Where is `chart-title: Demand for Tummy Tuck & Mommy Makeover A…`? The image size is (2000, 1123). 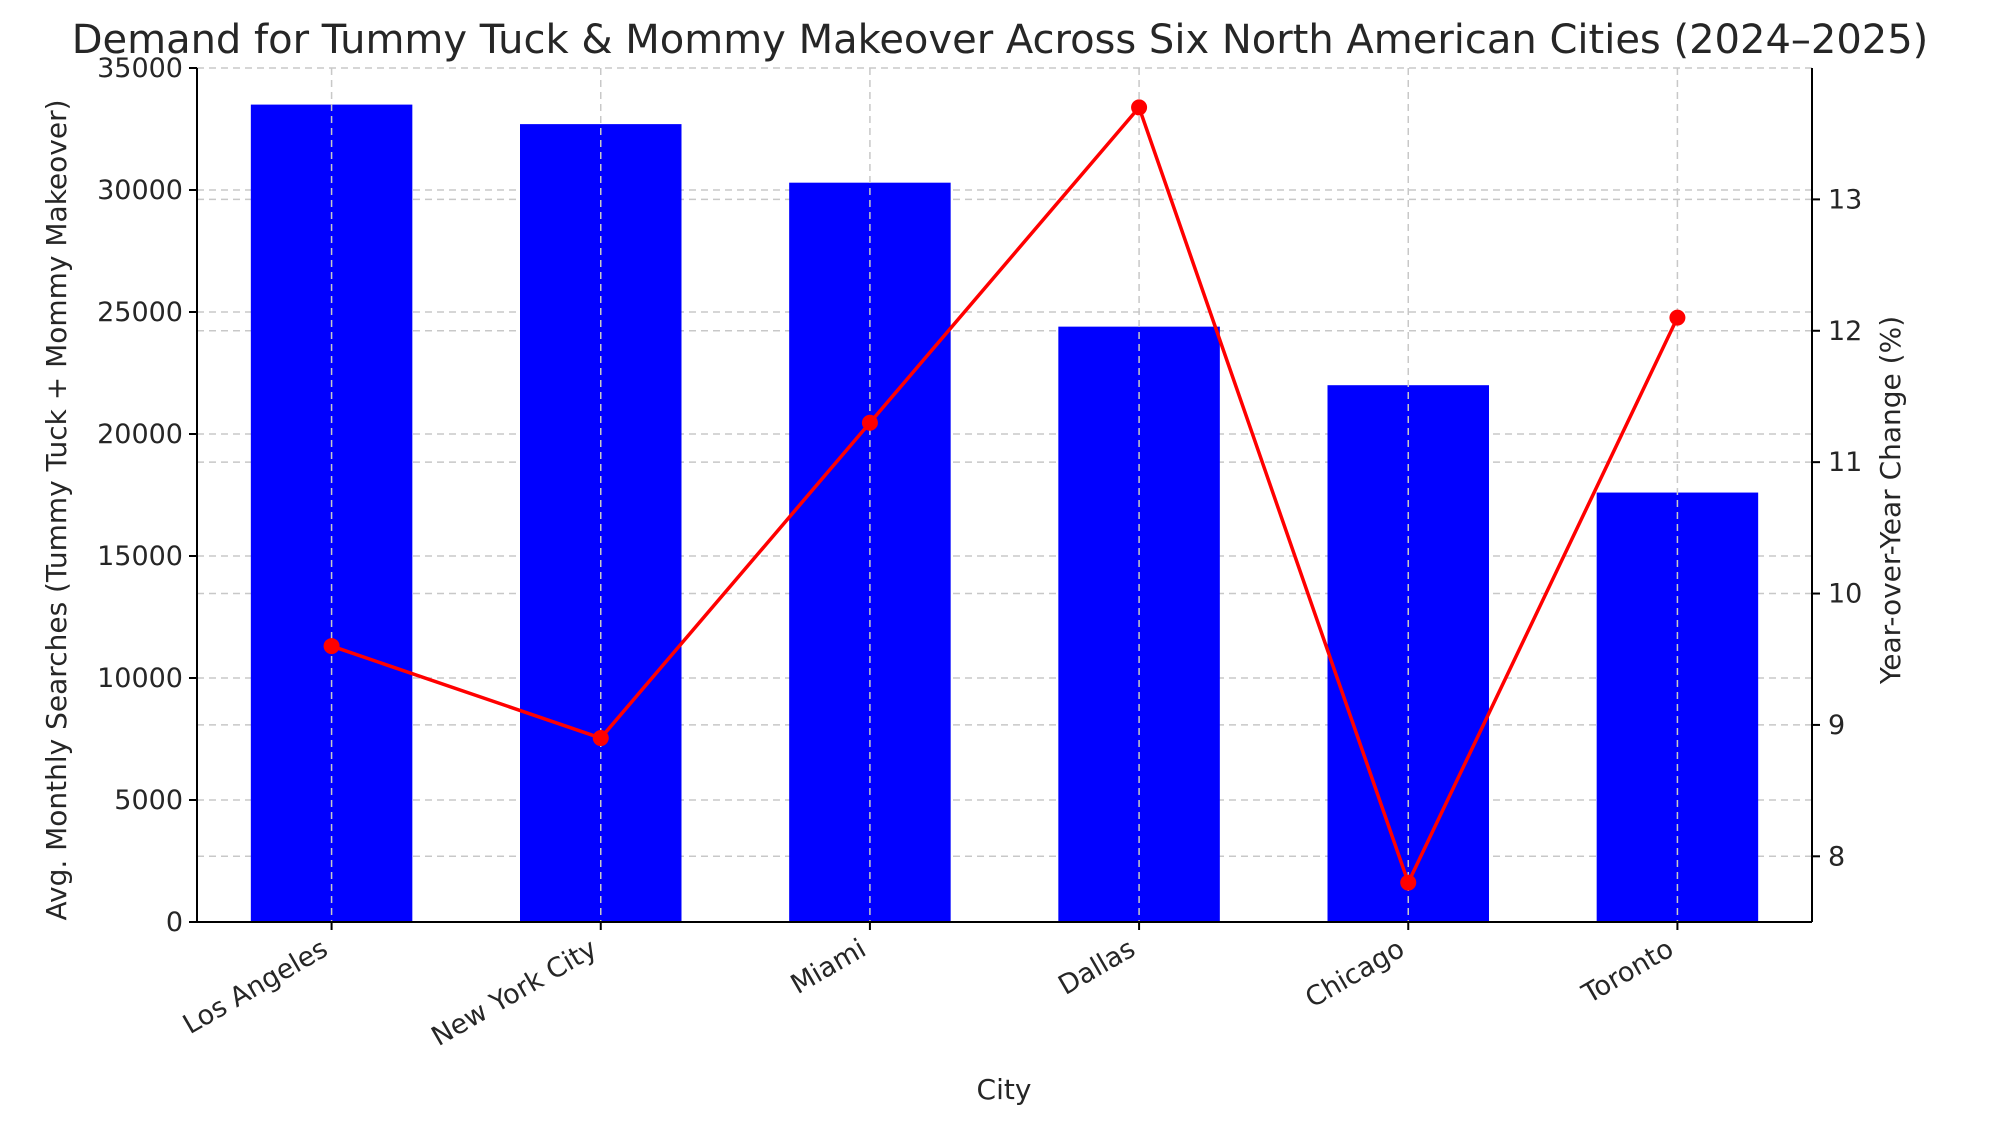 chart-title: Demand for Tummy Tuck & Mommy Makeover A… is located at coordinates (1000, 40).